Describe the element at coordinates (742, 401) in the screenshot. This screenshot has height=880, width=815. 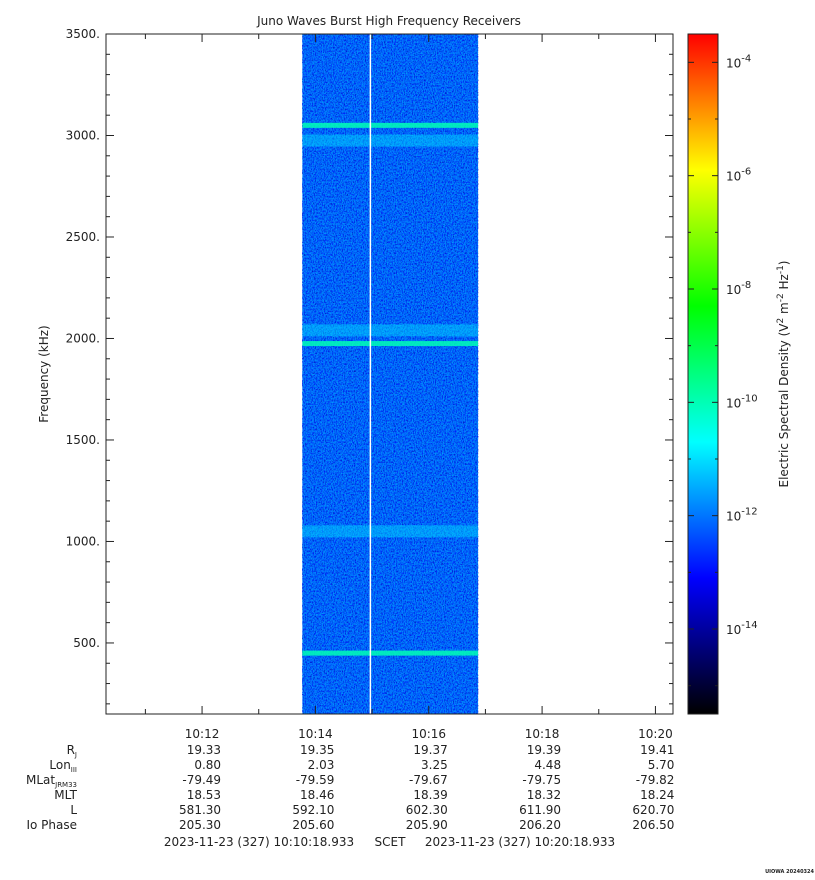
I see `colorbar-tick-label: 10⁻¹⁰` at that location.